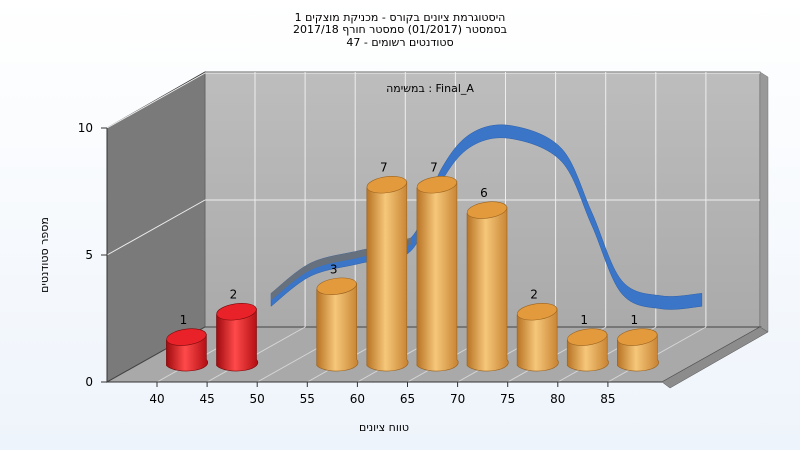 The height and width of the screenshot is (450, 800). What do you see at coordinates (430, 88) in the screenshot?
I see `chart-subtitle: במשימה : Final_A` at bounding box center [430, 88].